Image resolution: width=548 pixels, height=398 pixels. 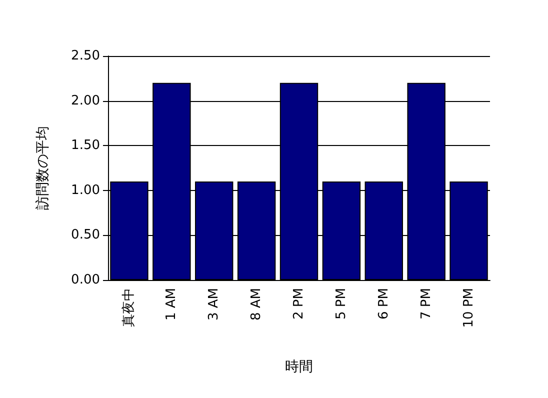 What do you see at coordinates (172, 304) in the screenshot?
I see `x-tick-label: 1 AM` at bounding box center [172, 304].